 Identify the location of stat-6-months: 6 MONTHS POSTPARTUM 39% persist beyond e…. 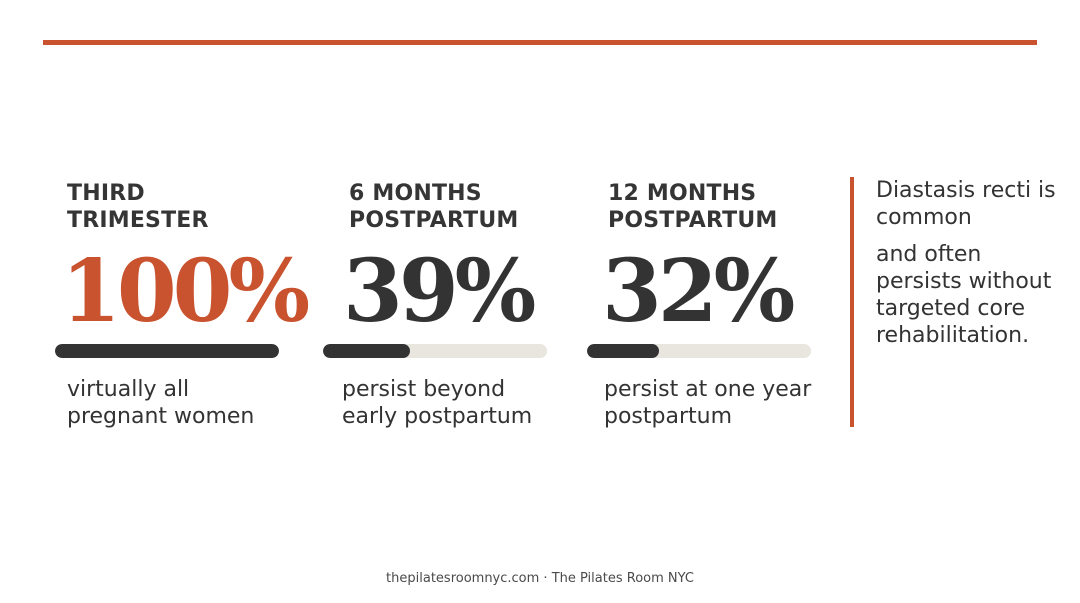
(456, 304).